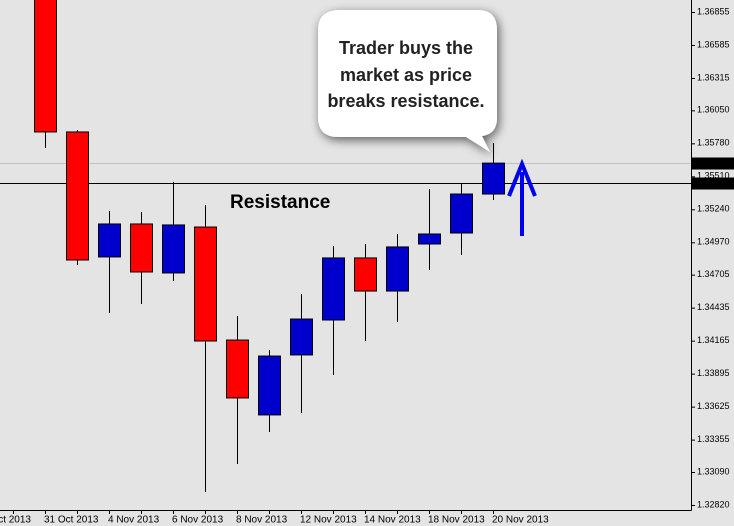 The image size is (734, 526). I want to click on x-tick-label: 6 Nov 2013, so click(198, 520).